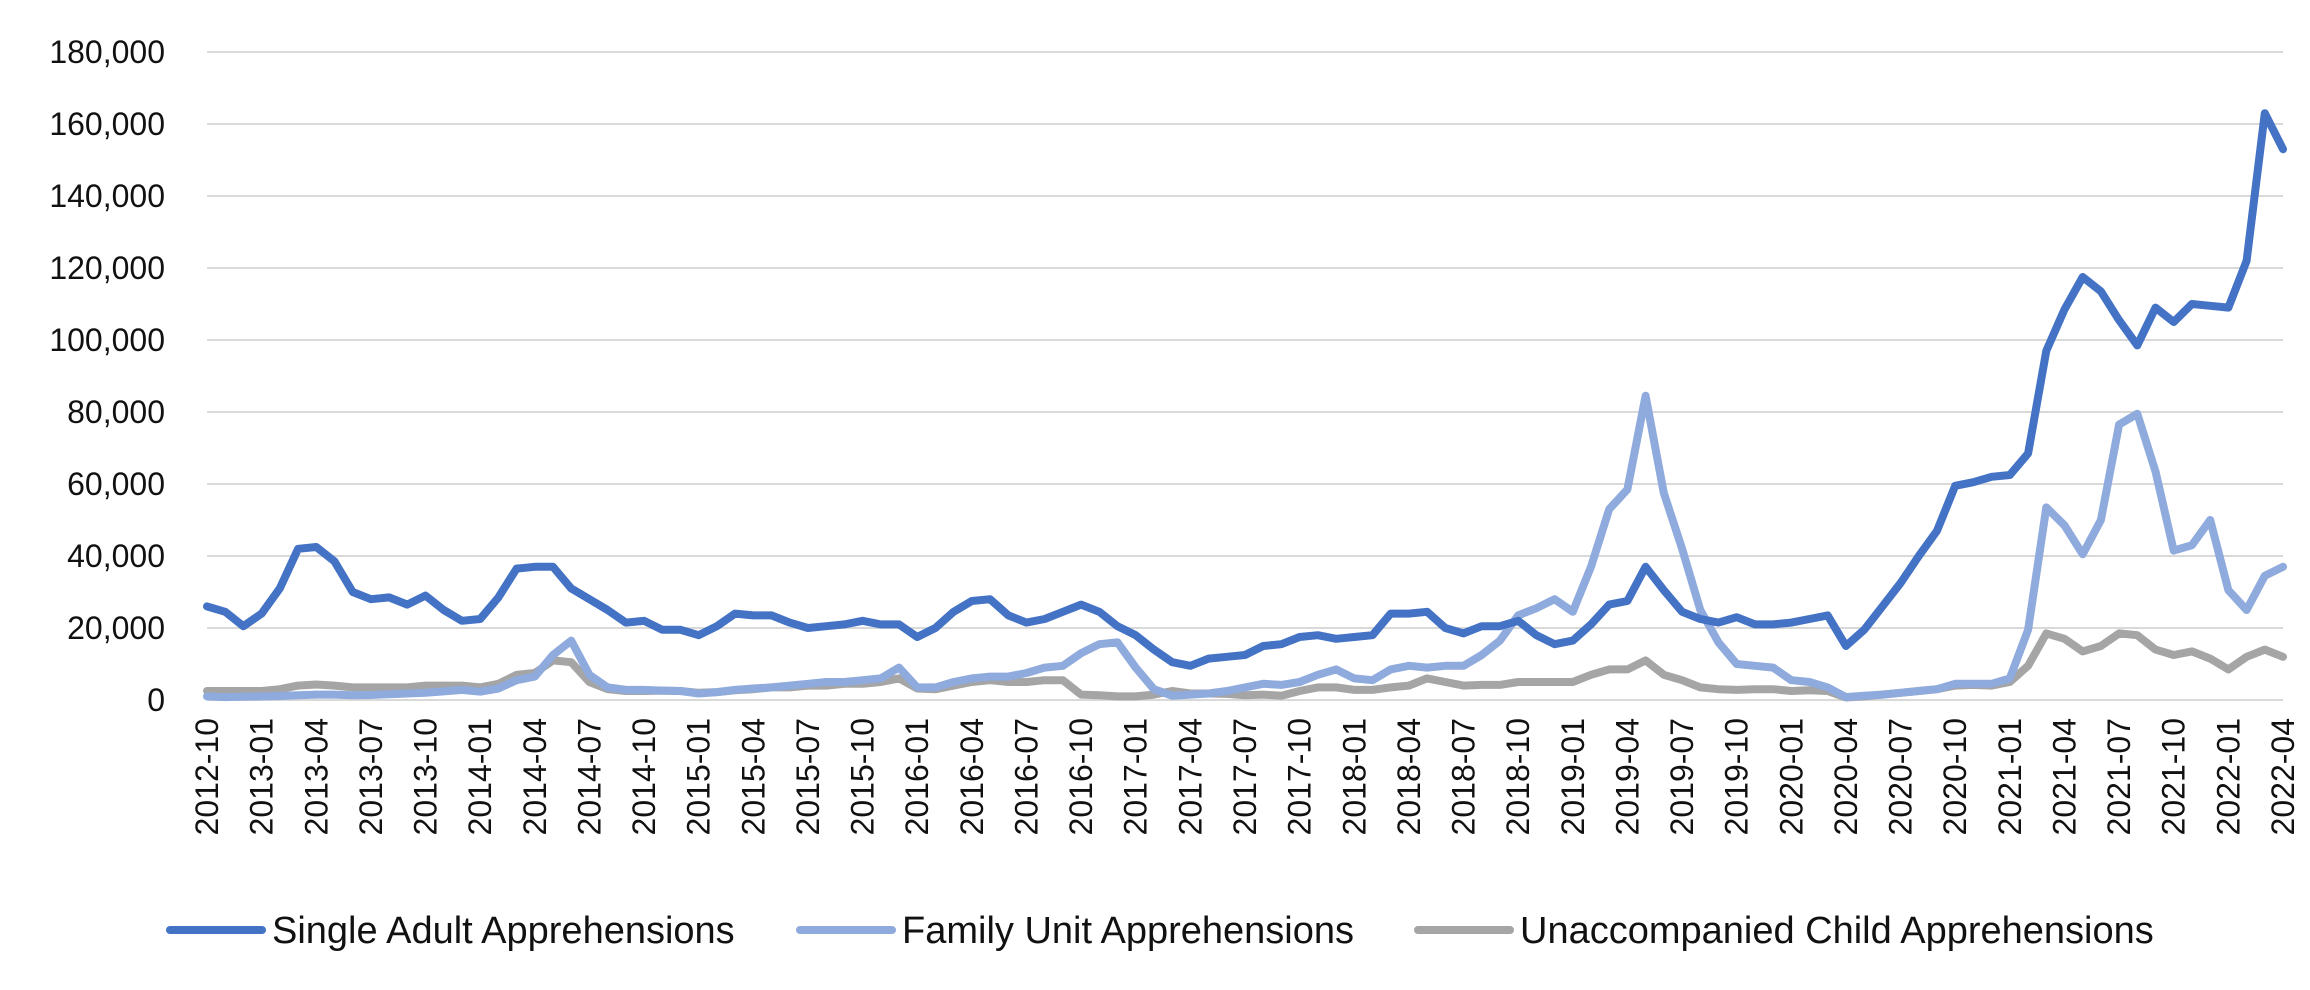 The image size is (2310, 990). Describe the element at coordinates (2174, 776) in the screenshot. I see `x-tick-label: 2021-10` at that location.